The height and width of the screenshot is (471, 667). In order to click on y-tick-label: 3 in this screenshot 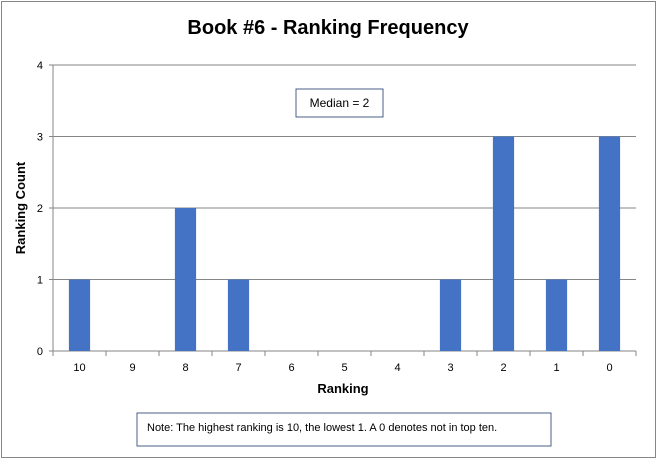, I will do `click(40, 138)`.